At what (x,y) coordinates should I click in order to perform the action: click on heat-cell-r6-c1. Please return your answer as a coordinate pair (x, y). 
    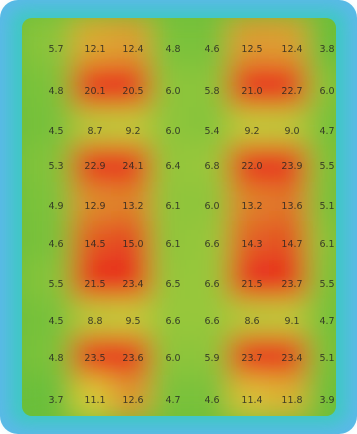
    Looking at the image, I should click on (50, 243).